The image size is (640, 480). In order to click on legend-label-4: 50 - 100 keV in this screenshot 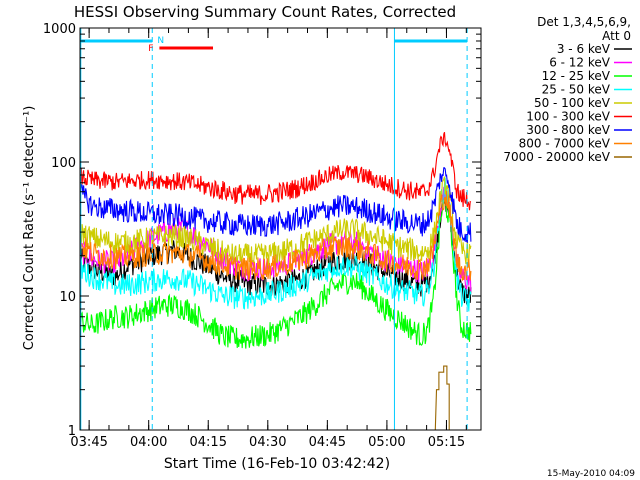, I will do `click(572, 103)`.